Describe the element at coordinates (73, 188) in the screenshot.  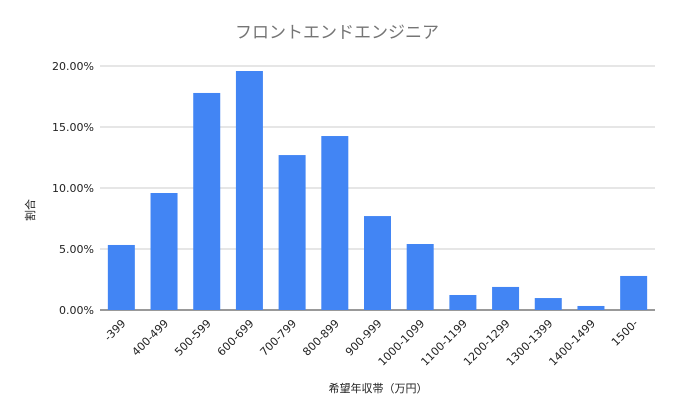
I see `y-tick-label: 10.00%` at that location.